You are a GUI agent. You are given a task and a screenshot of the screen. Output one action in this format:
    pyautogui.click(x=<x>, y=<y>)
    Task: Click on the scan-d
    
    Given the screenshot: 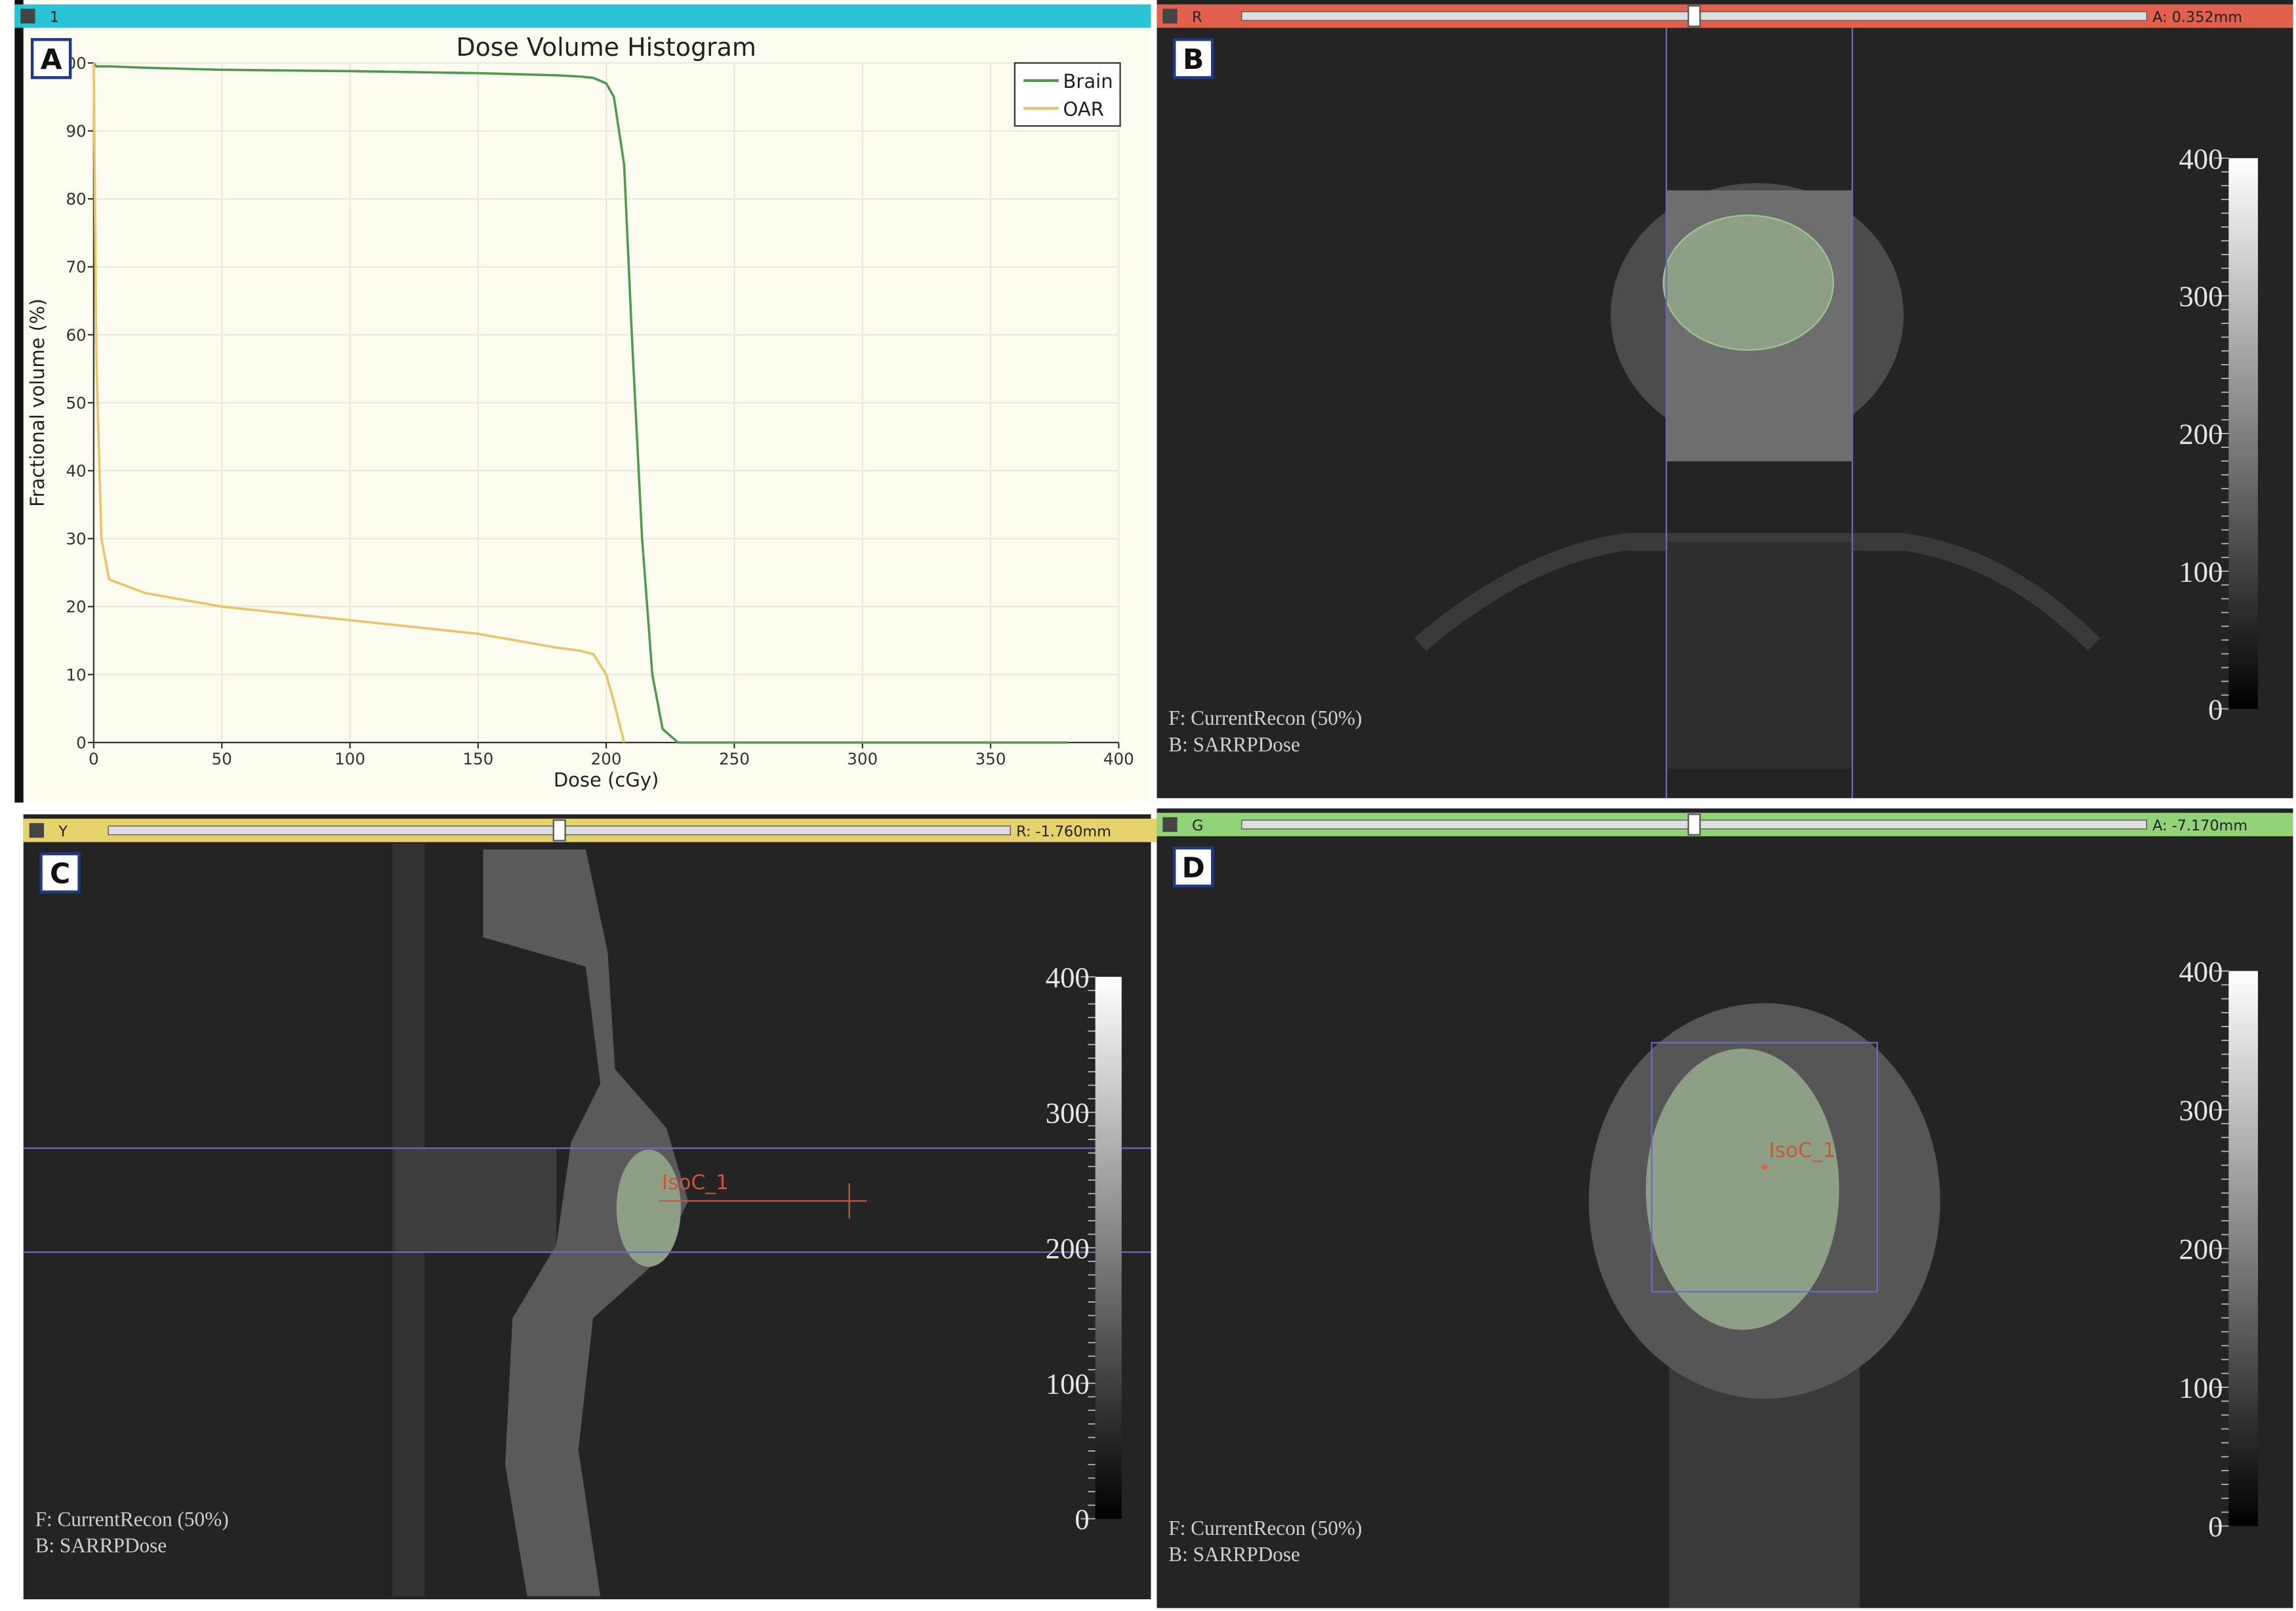 What is the action you would take?
    pyautogui.click(x=1764, y=1305)
    